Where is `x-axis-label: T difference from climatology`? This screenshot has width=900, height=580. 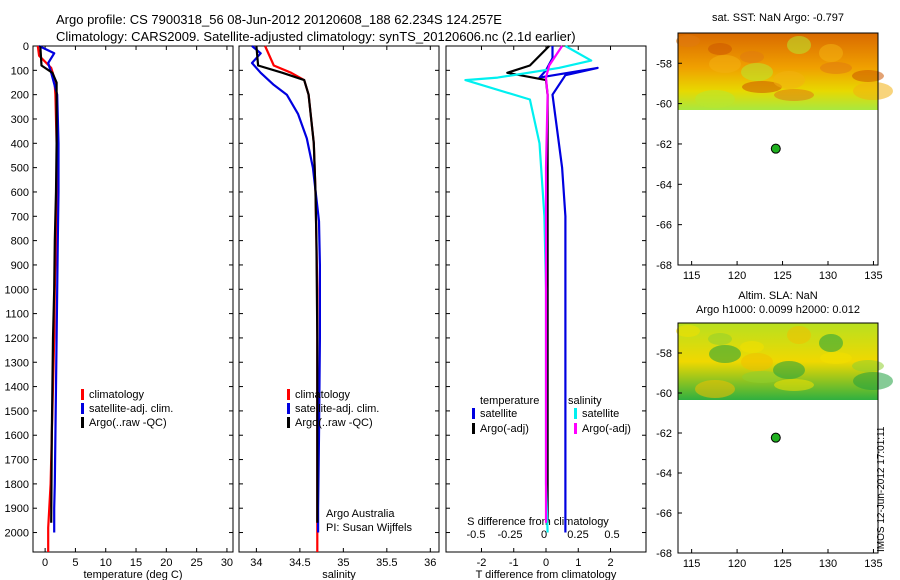
x-axis-label: T difference from climatology is located at coordinates (546, 574).